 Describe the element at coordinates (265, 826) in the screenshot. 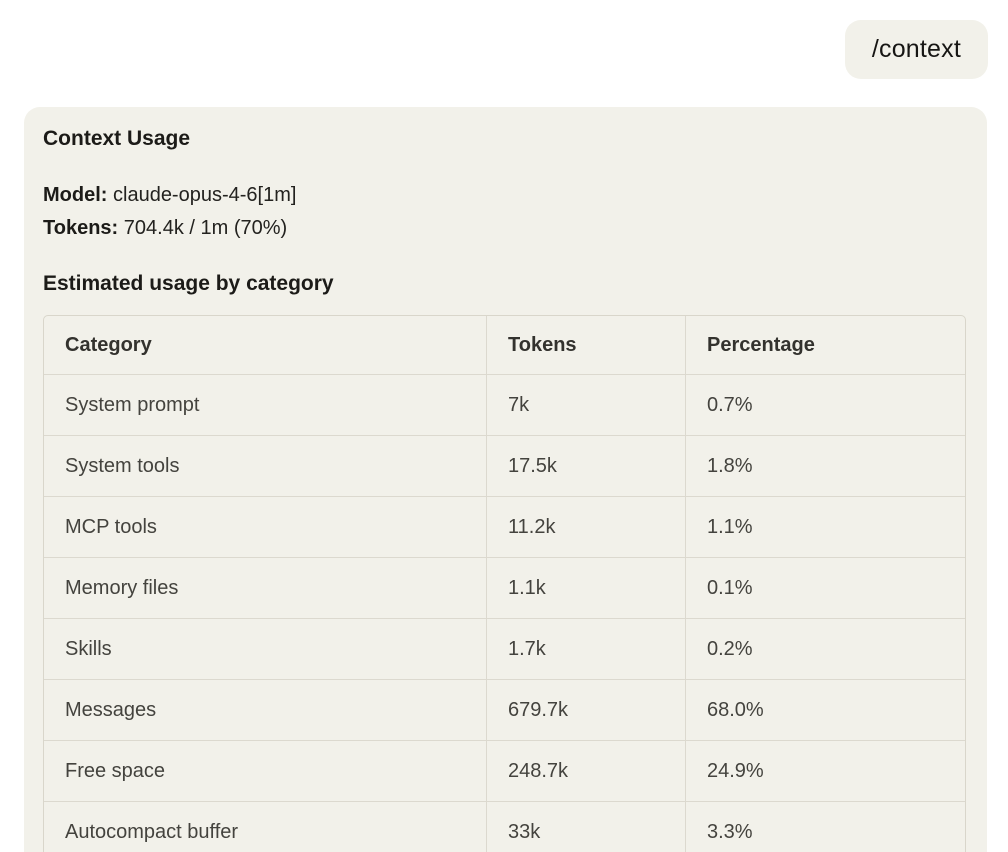

I see `category-cell: Autocompact buffer` at that location.